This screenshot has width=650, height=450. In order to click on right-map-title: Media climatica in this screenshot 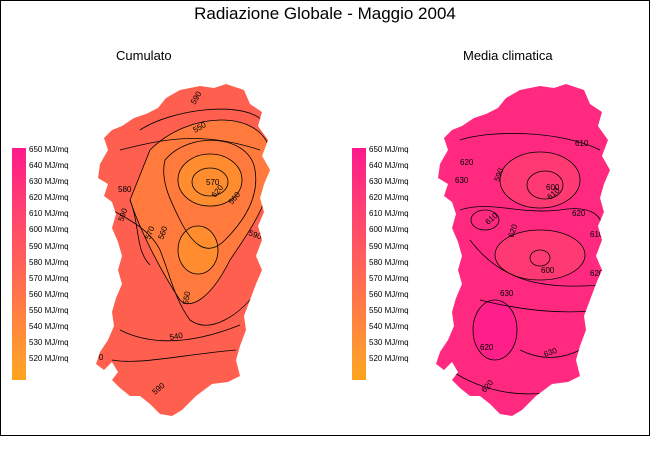, I will do `click(508, 55)`.